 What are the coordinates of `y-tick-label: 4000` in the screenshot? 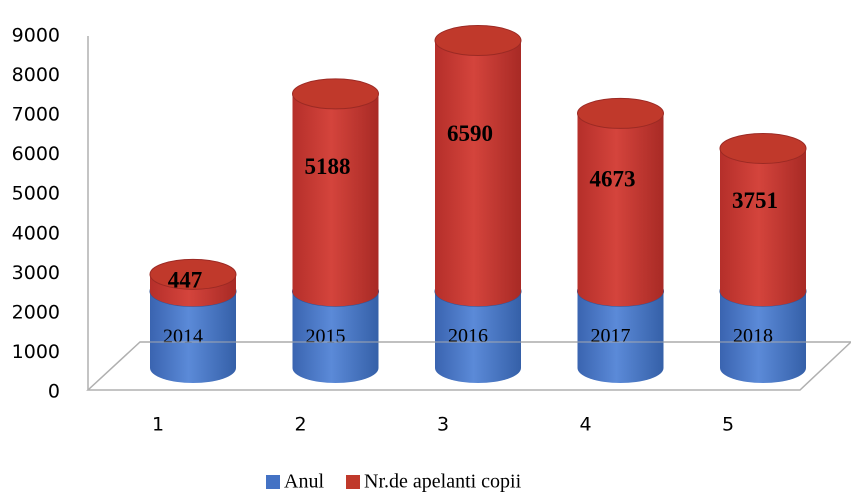 It's located at (36, 233).